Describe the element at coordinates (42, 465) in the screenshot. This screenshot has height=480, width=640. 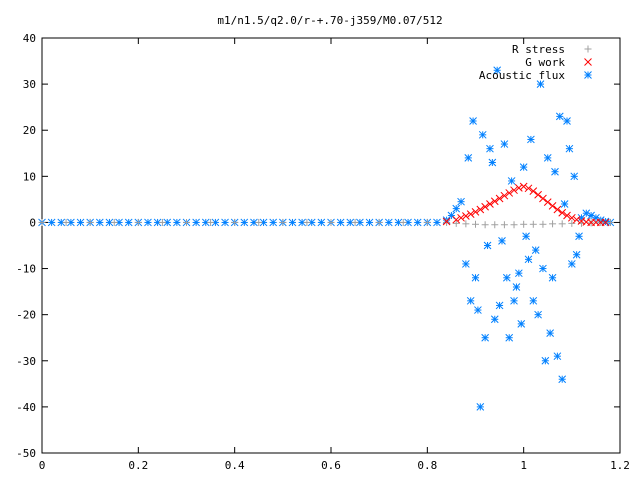
I see `x-tick-label: 0` at that location.